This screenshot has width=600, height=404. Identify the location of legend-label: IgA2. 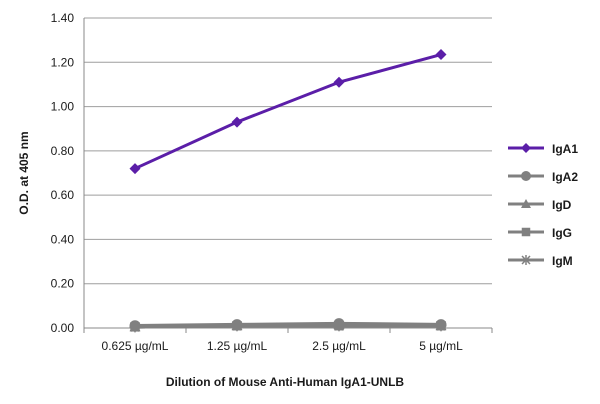
(565, 177).